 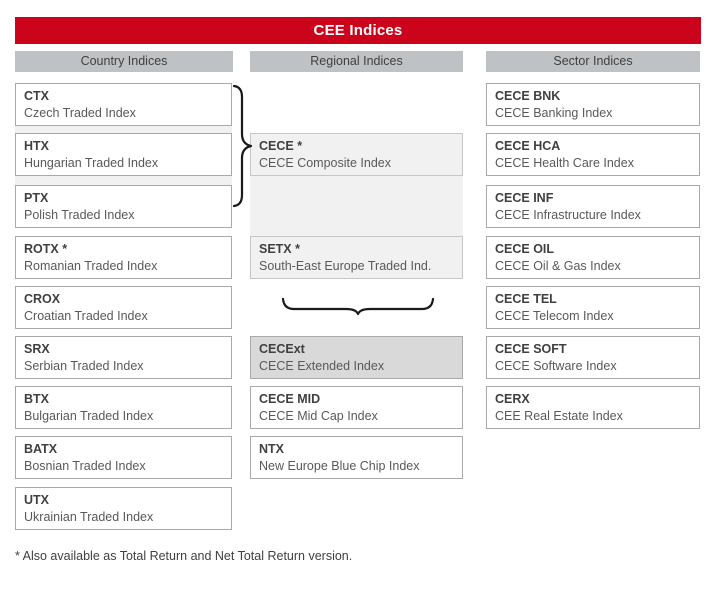 What do you see at coordinates (123, 457) in the screenshot?
I see `index-box-batx: BATX Bosnian Traded Index` at bounding box center [123, 457].